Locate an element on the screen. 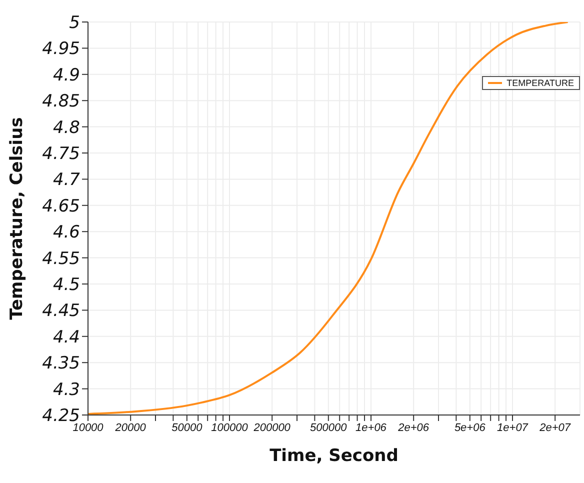  y-tick-label: 5 is located at coordinates (74, 23).